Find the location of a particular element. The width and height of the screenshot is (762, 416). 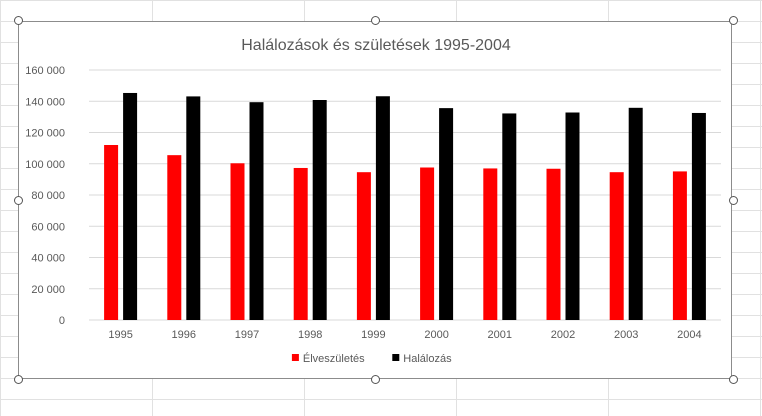

x-tick-label: 1996 is located at coordinates (184, 335).